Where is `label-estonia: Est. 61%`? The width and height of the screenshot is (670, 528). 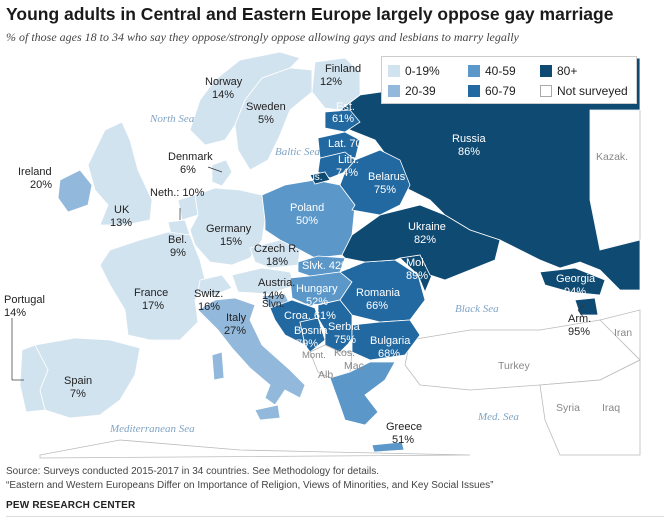 label-estonia: Est. 61% is located at coordinates (343, 113).